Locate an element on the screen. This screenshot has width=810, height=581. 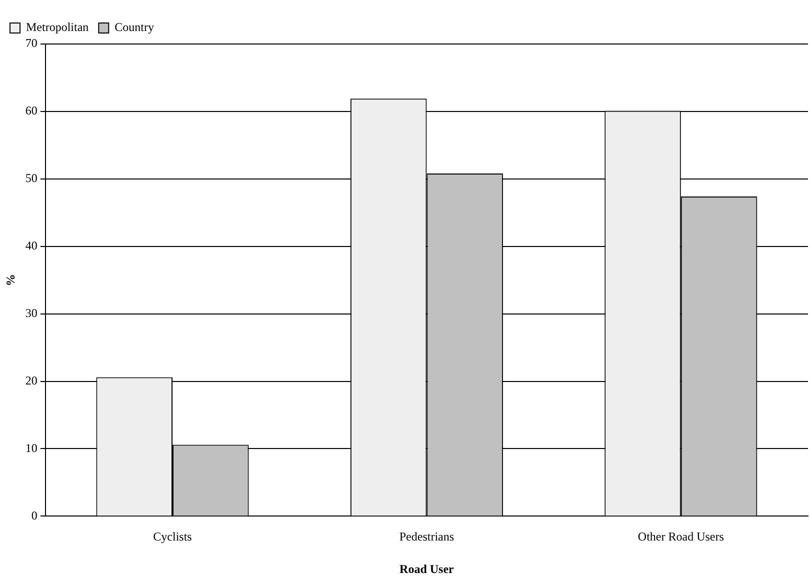
y-tick-label: 30 is located at coordinates (31, 313).